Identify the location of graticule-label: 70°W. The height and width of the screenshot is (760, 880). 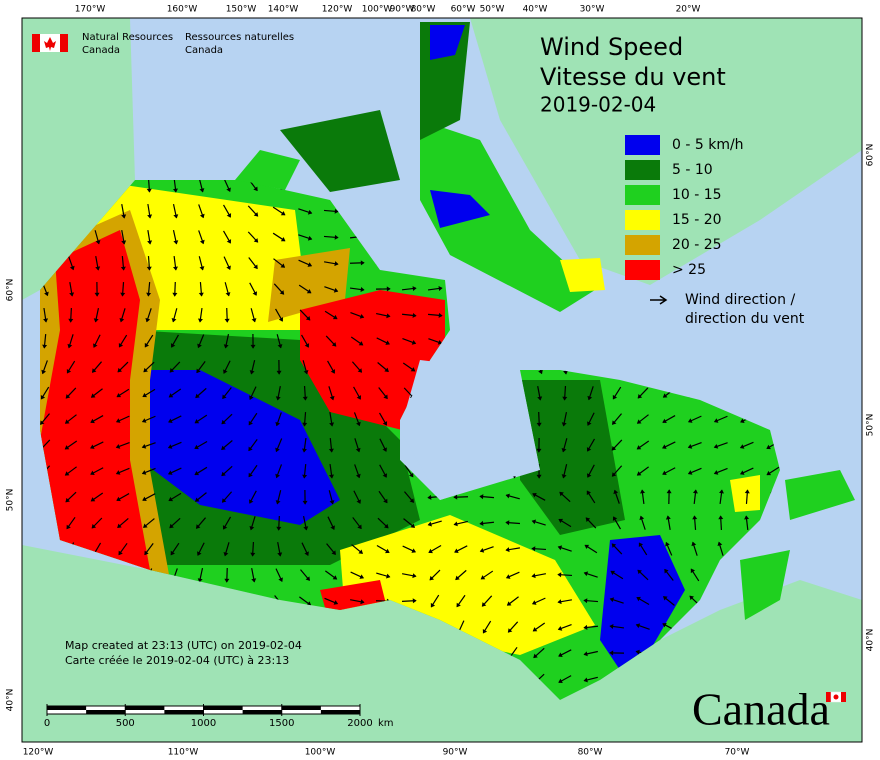
(737, 753).